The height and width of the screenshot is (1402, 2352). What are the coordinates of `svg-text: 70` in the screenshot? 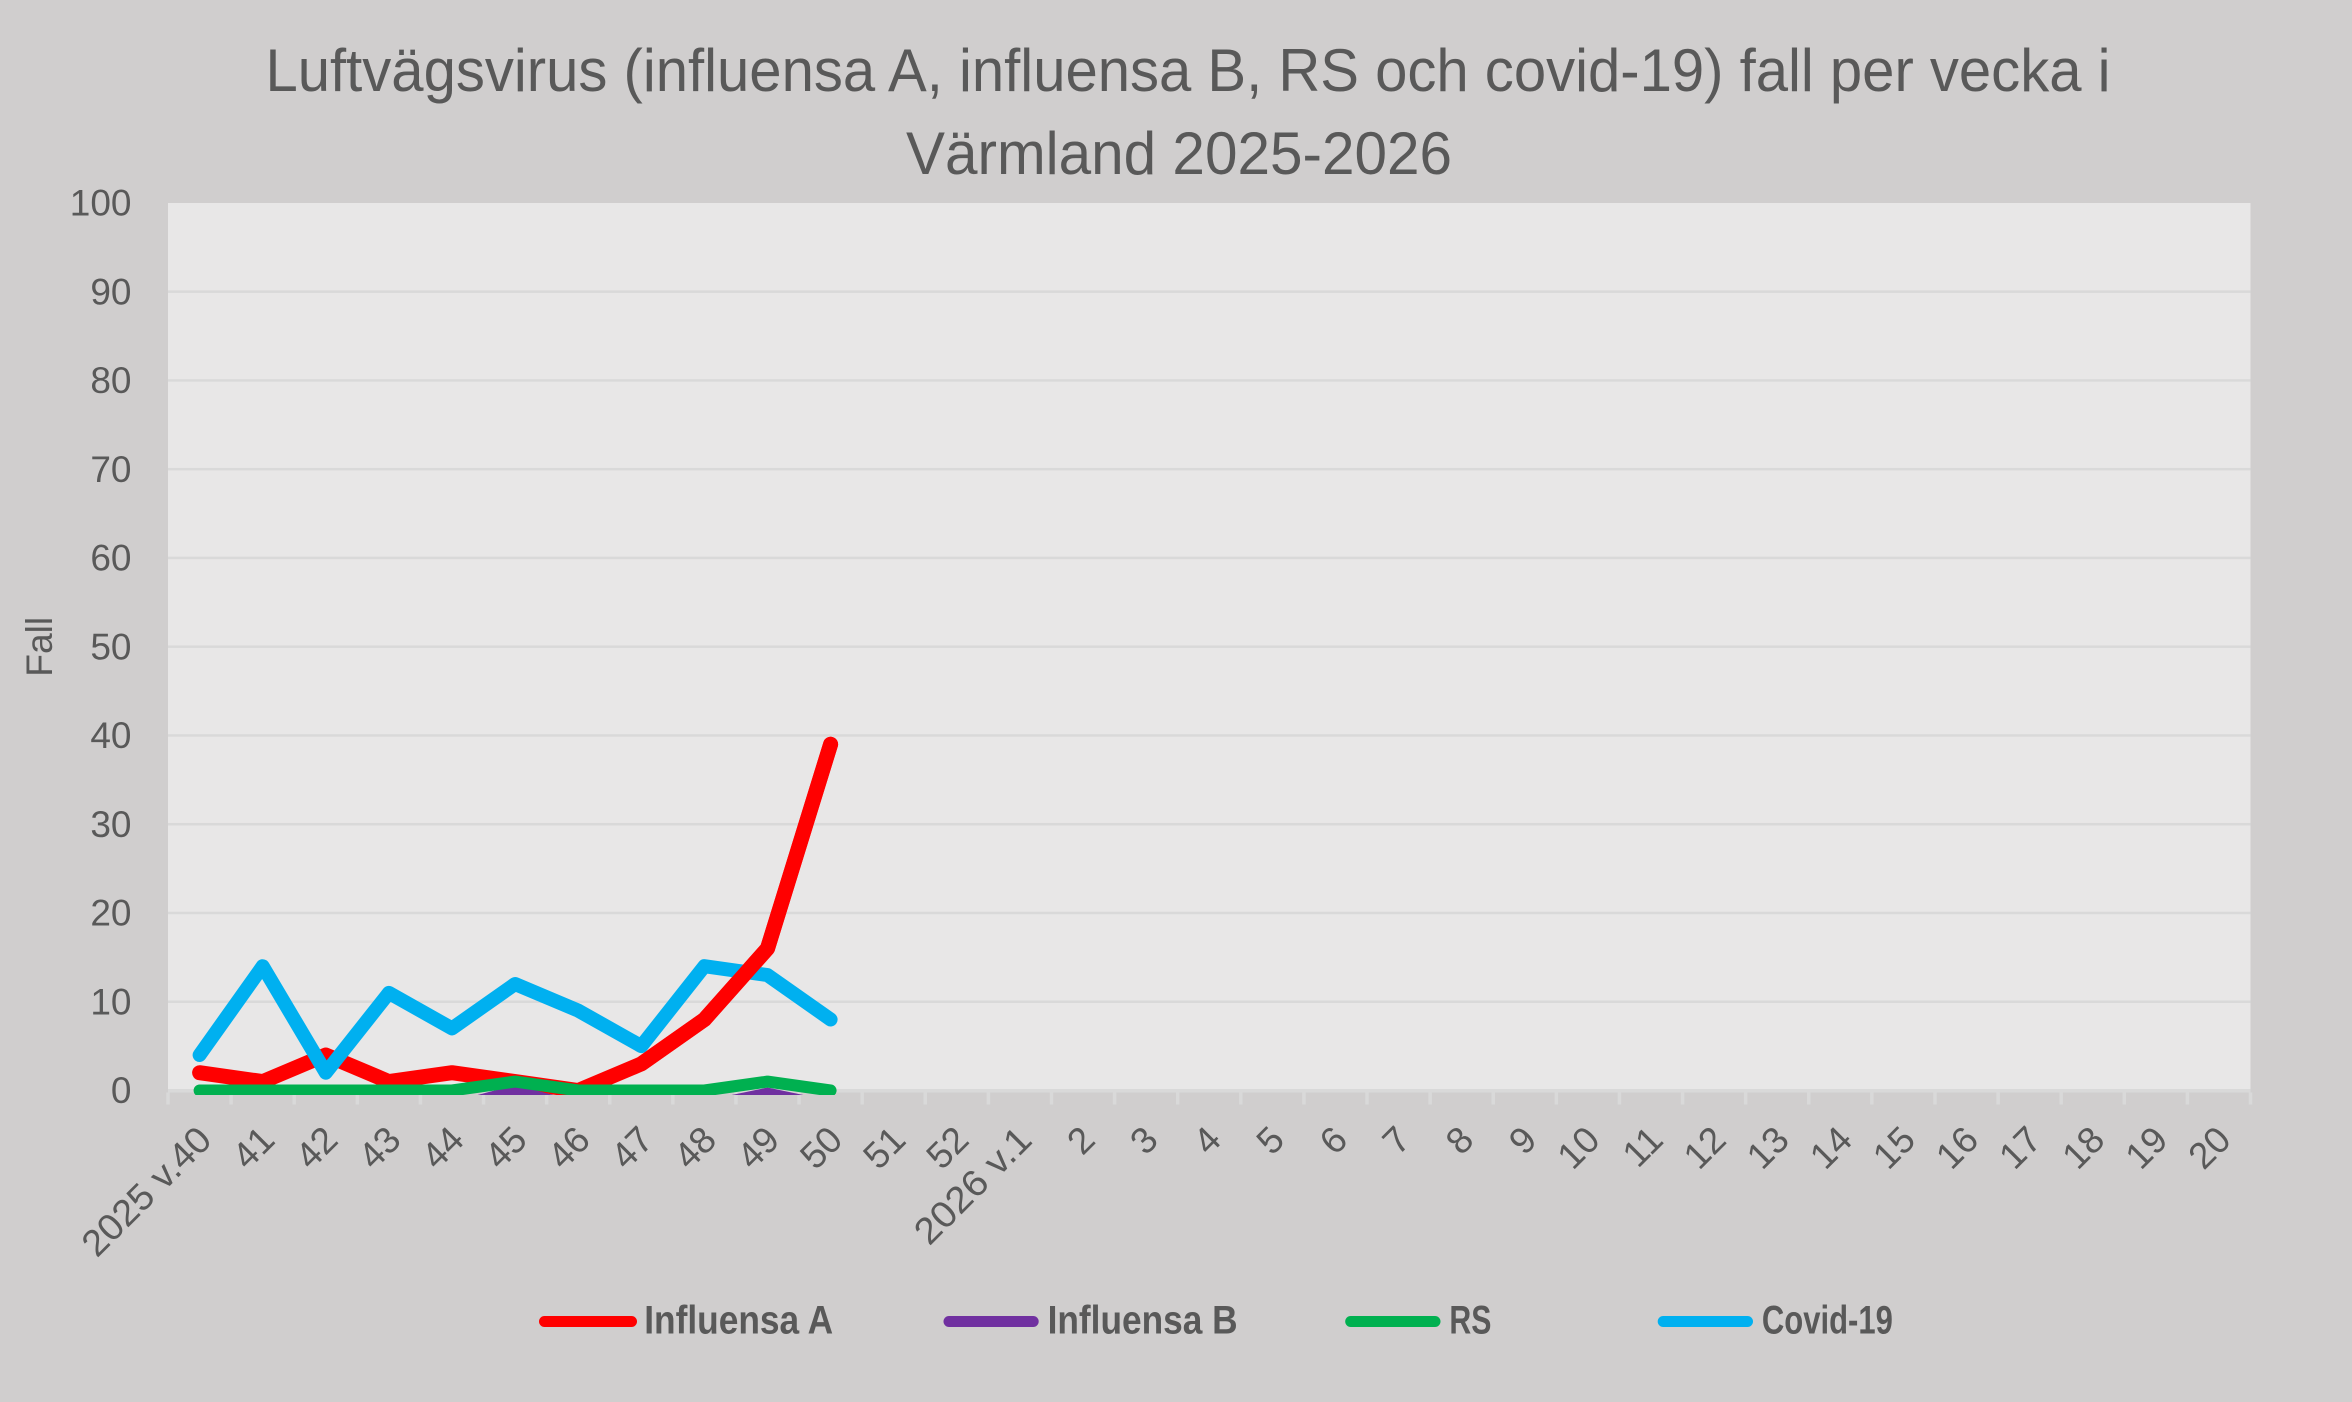 It's located at (110, 469).